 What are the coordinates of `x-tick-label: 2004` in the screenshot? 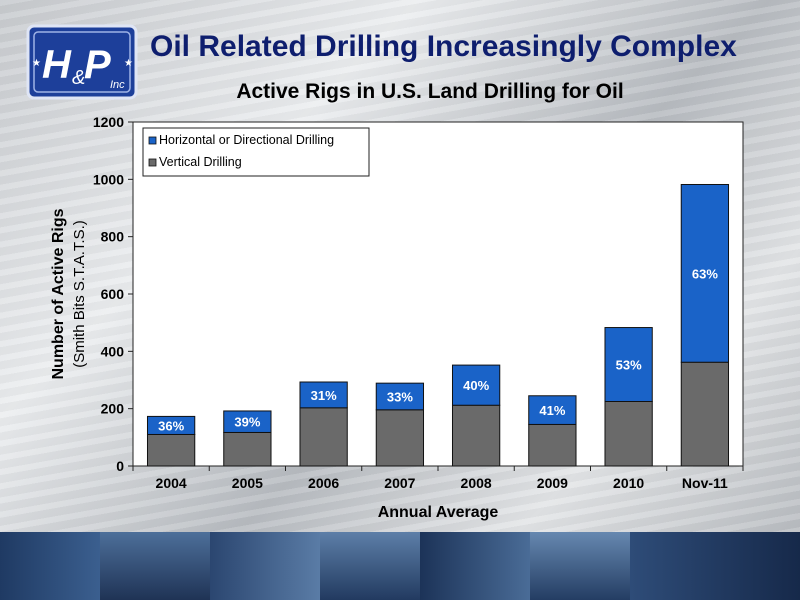 It's located at (171, 483).